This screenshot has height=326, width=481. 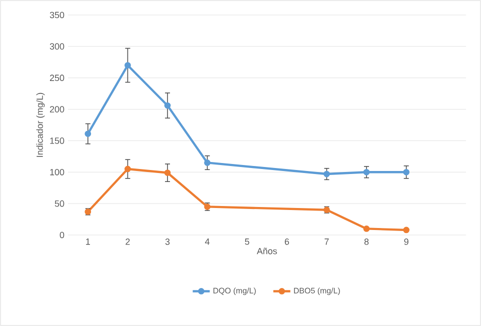 What do you see at coordinates (167, 241) in the screenshot?
I see `x-tick-label: 3` at bounding box center [167, 241].